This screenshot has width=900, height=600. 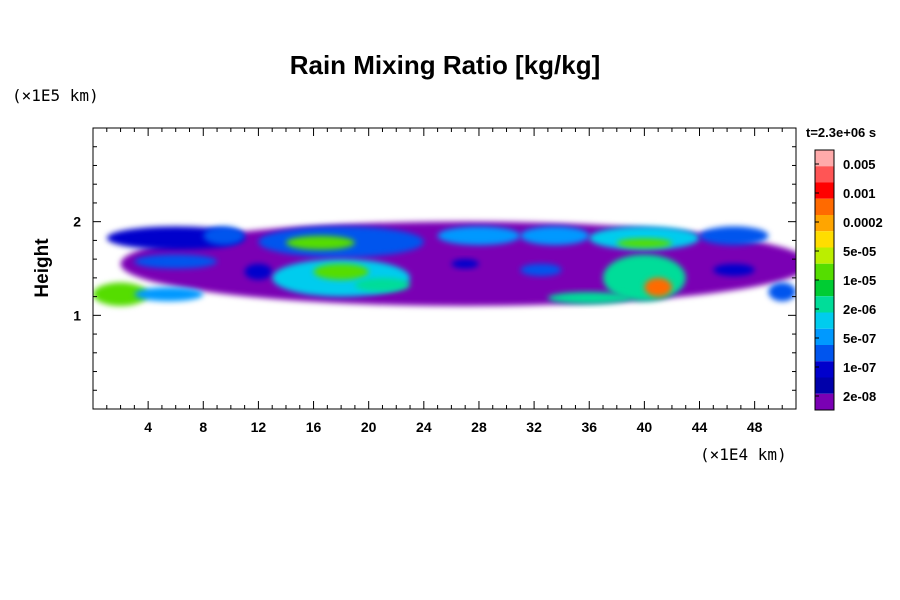 What do you see at coordinates (700, 427) in the screenshot?
I see `x-tick-label: 44` at bounding box center [700, 427].